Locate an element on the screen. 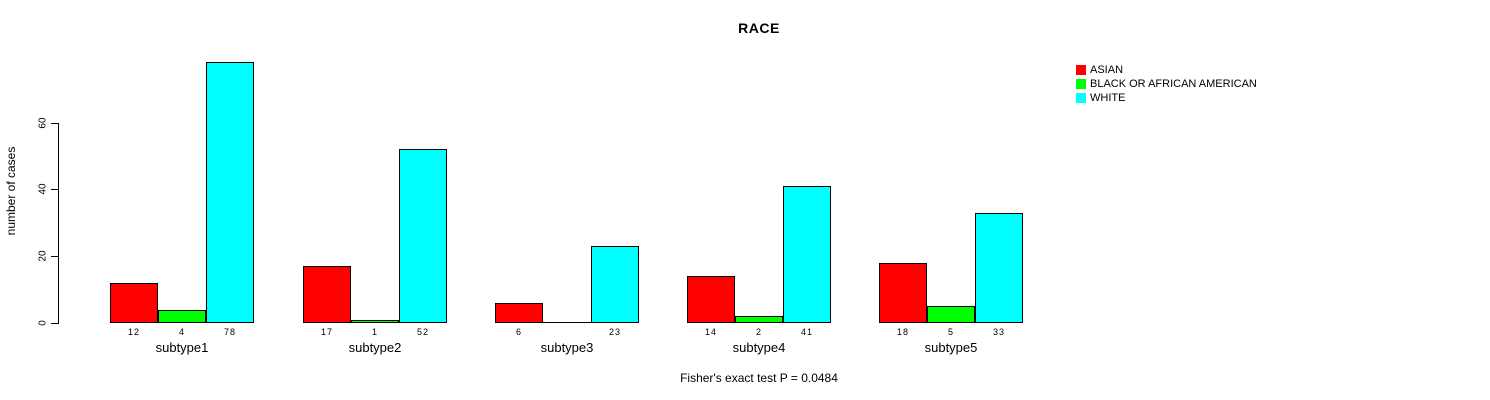  legend-label: ASIAN is located at coordinates (1107, 70).